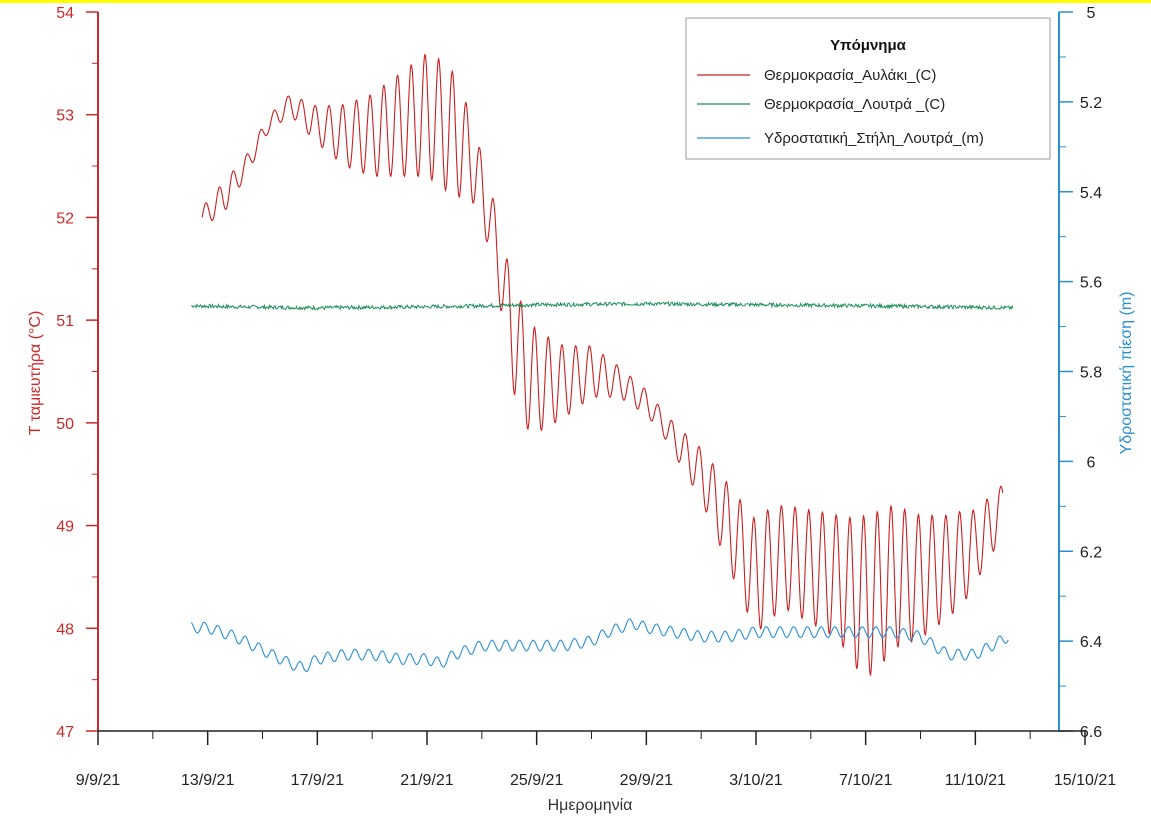  Describe the element at coordinates (868, 45) in the screenshot. I see `legend-title: Υπόμνημα` at that location.